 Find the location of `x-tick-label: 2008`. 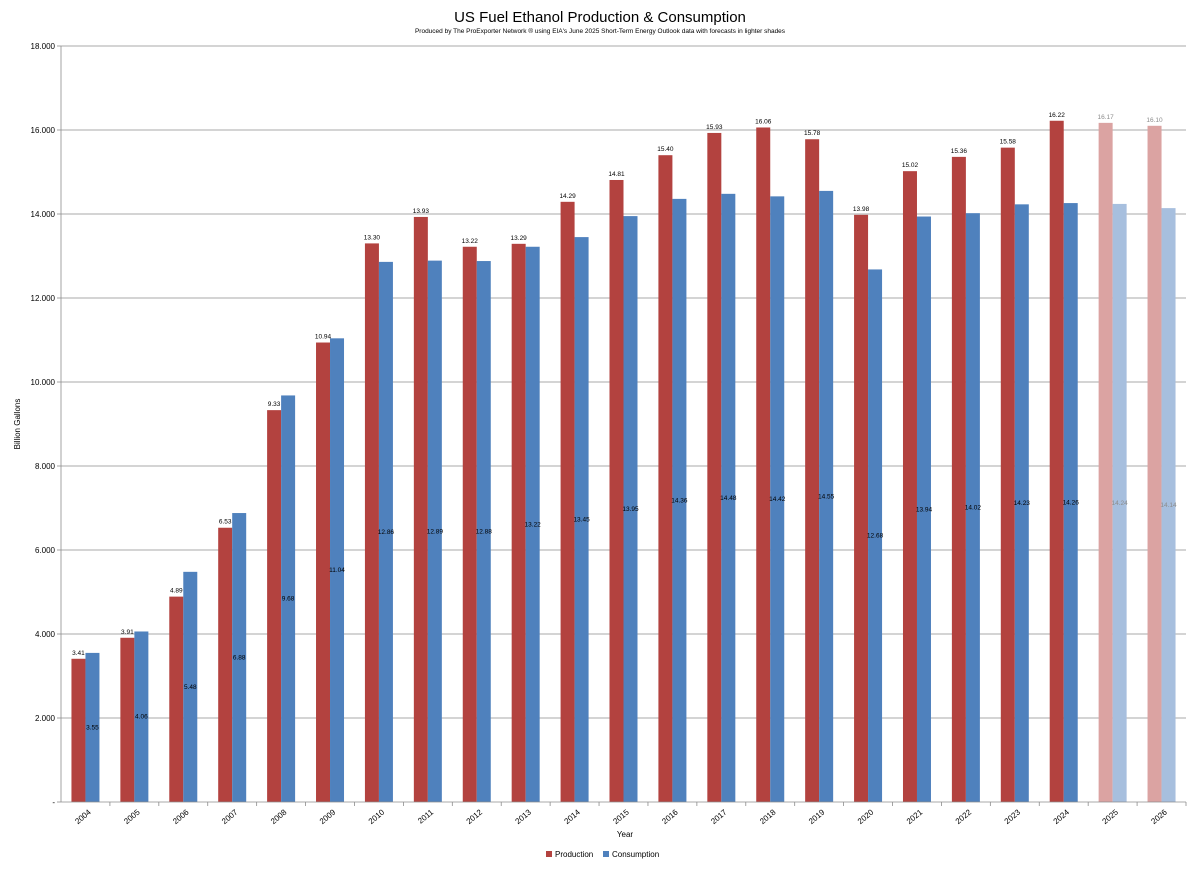

x-tick-label: 2008 is located at coordinates (279, 816).